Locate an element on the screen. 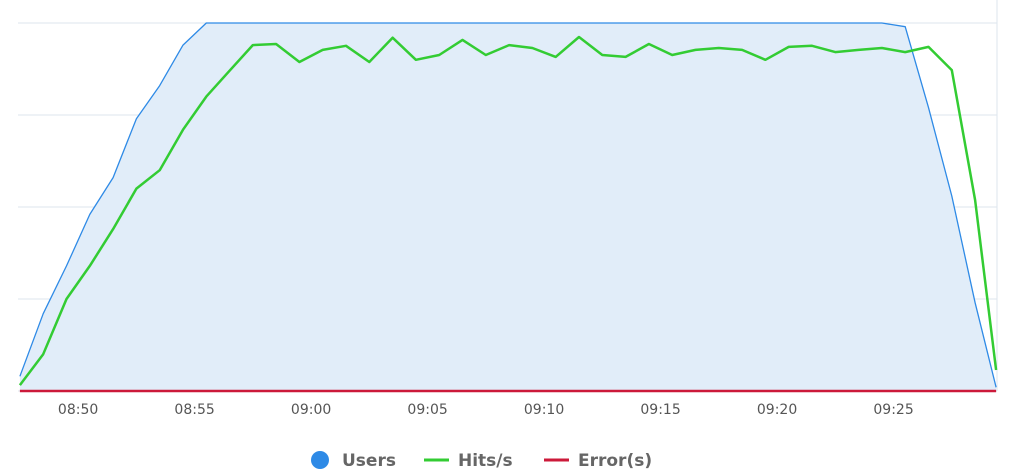 The width and height of the screenshot is (1016, 476). x-tick-label: 09:15 is located at coordinates (660, 410).